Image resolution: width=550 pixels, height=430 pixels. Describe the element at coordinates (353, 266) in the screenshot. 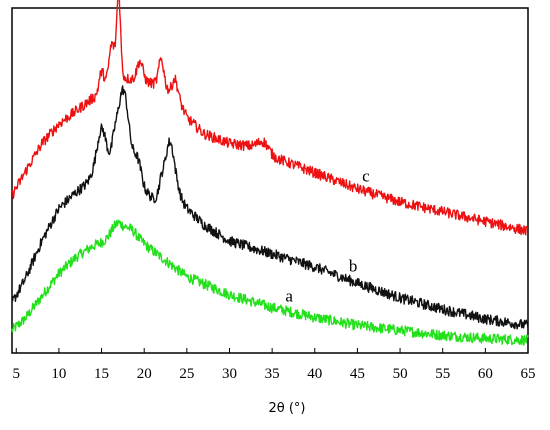

I see `curve-label-b: b` at that location.